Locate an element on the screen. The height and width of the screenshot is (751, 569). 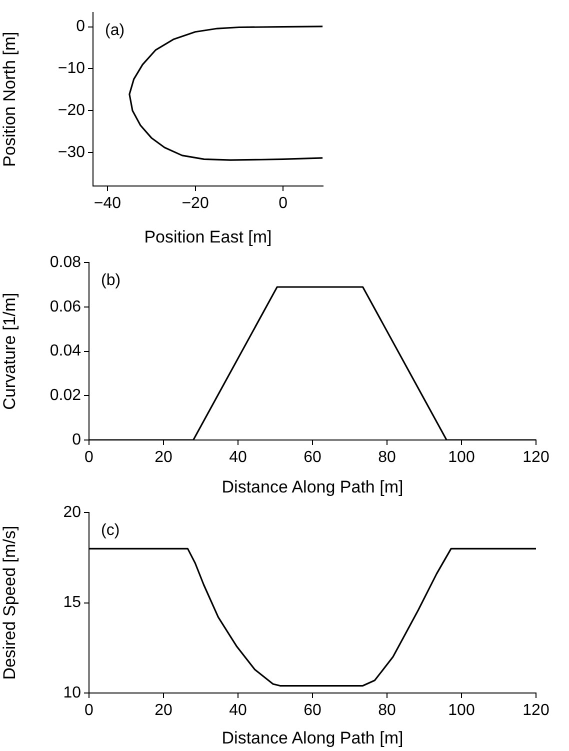
annotation: (b) is located at coordinates (111, 281).